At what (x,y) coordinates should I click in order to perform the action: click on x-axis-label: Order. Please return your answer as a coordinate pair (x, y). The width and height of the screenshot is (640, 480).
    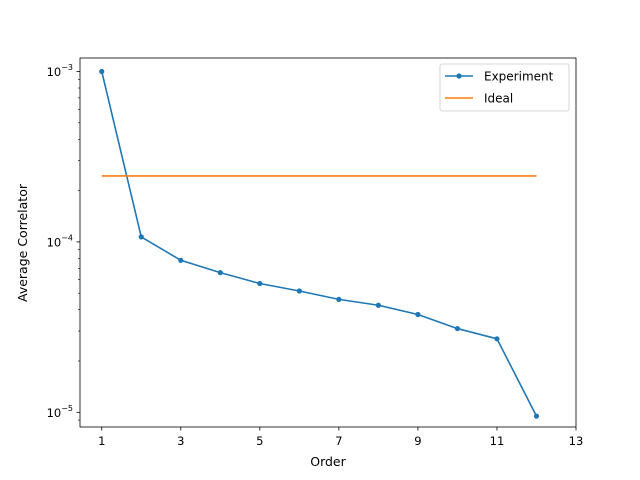
    Looking at the image, I should click on (328, 461).